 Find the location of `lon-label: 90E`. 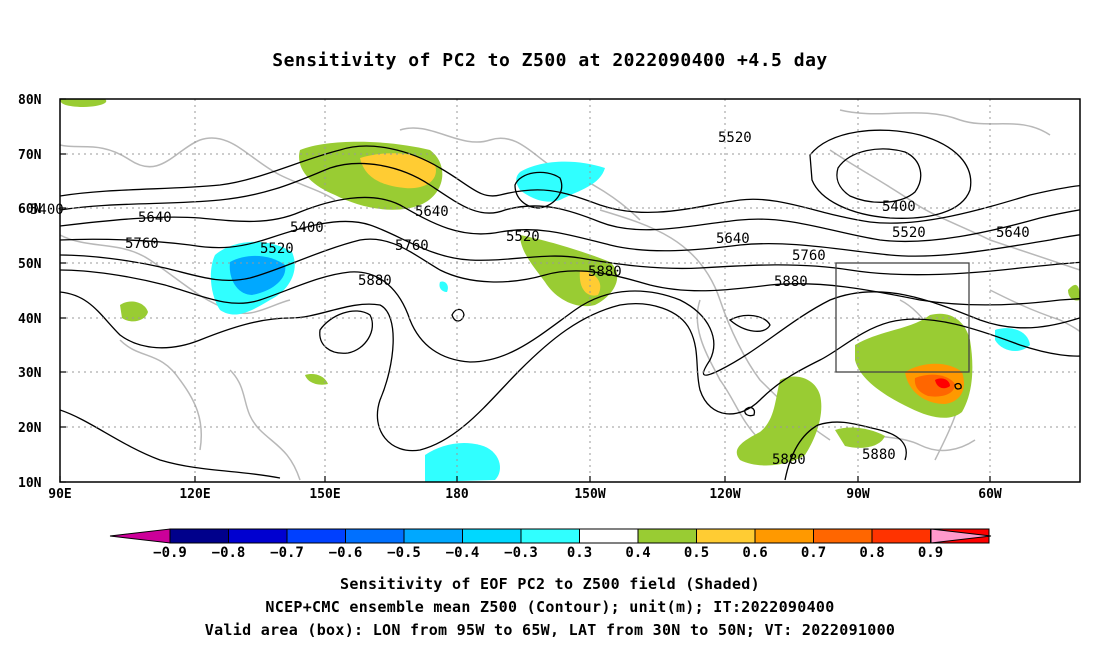

lon-label: 90E is located at coordinates (59, 494).